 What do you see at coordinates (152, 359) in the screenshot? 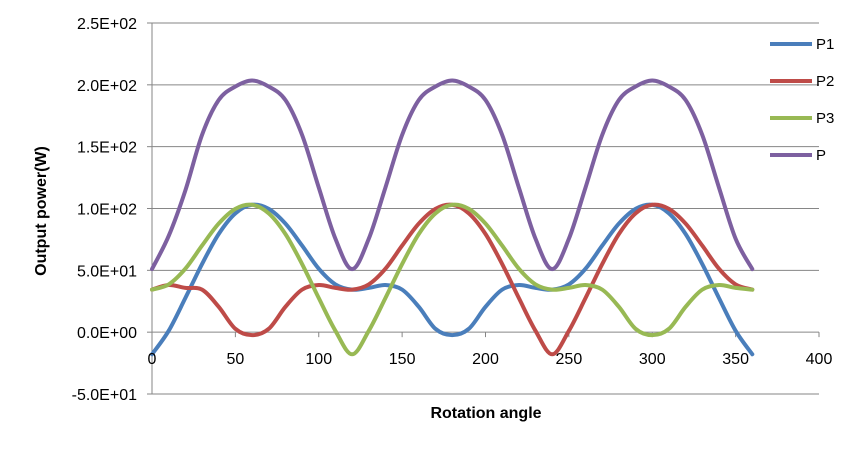
I see `x-tick-label: 0` at bounding box center [152, 359].